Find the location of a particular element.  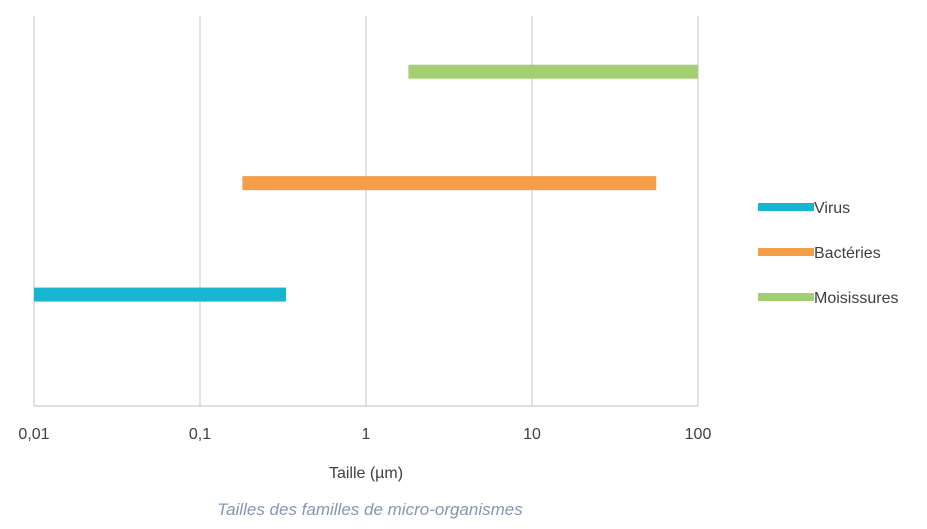

x-tick-label: 10 is located at coordinates (532, 434).